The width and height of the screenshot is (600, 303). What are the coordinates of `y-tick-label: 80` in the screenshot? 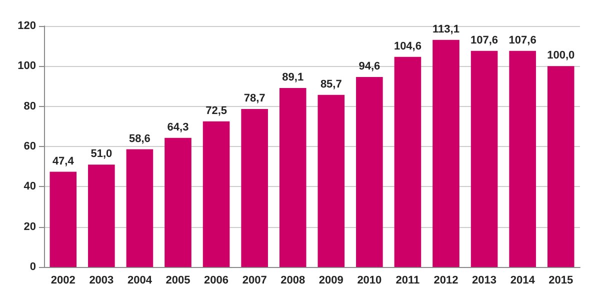 It's located at (30, 106).